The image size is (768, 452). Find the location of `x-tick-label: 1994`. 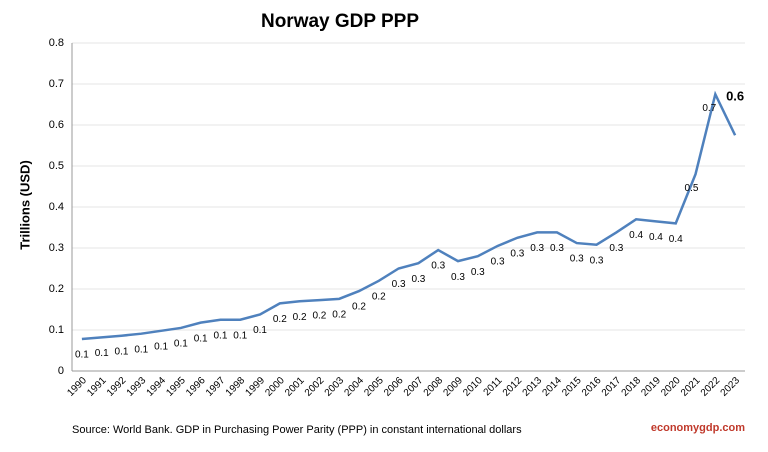

x-tick-label: 1994 is located at coordinates (157, 387).